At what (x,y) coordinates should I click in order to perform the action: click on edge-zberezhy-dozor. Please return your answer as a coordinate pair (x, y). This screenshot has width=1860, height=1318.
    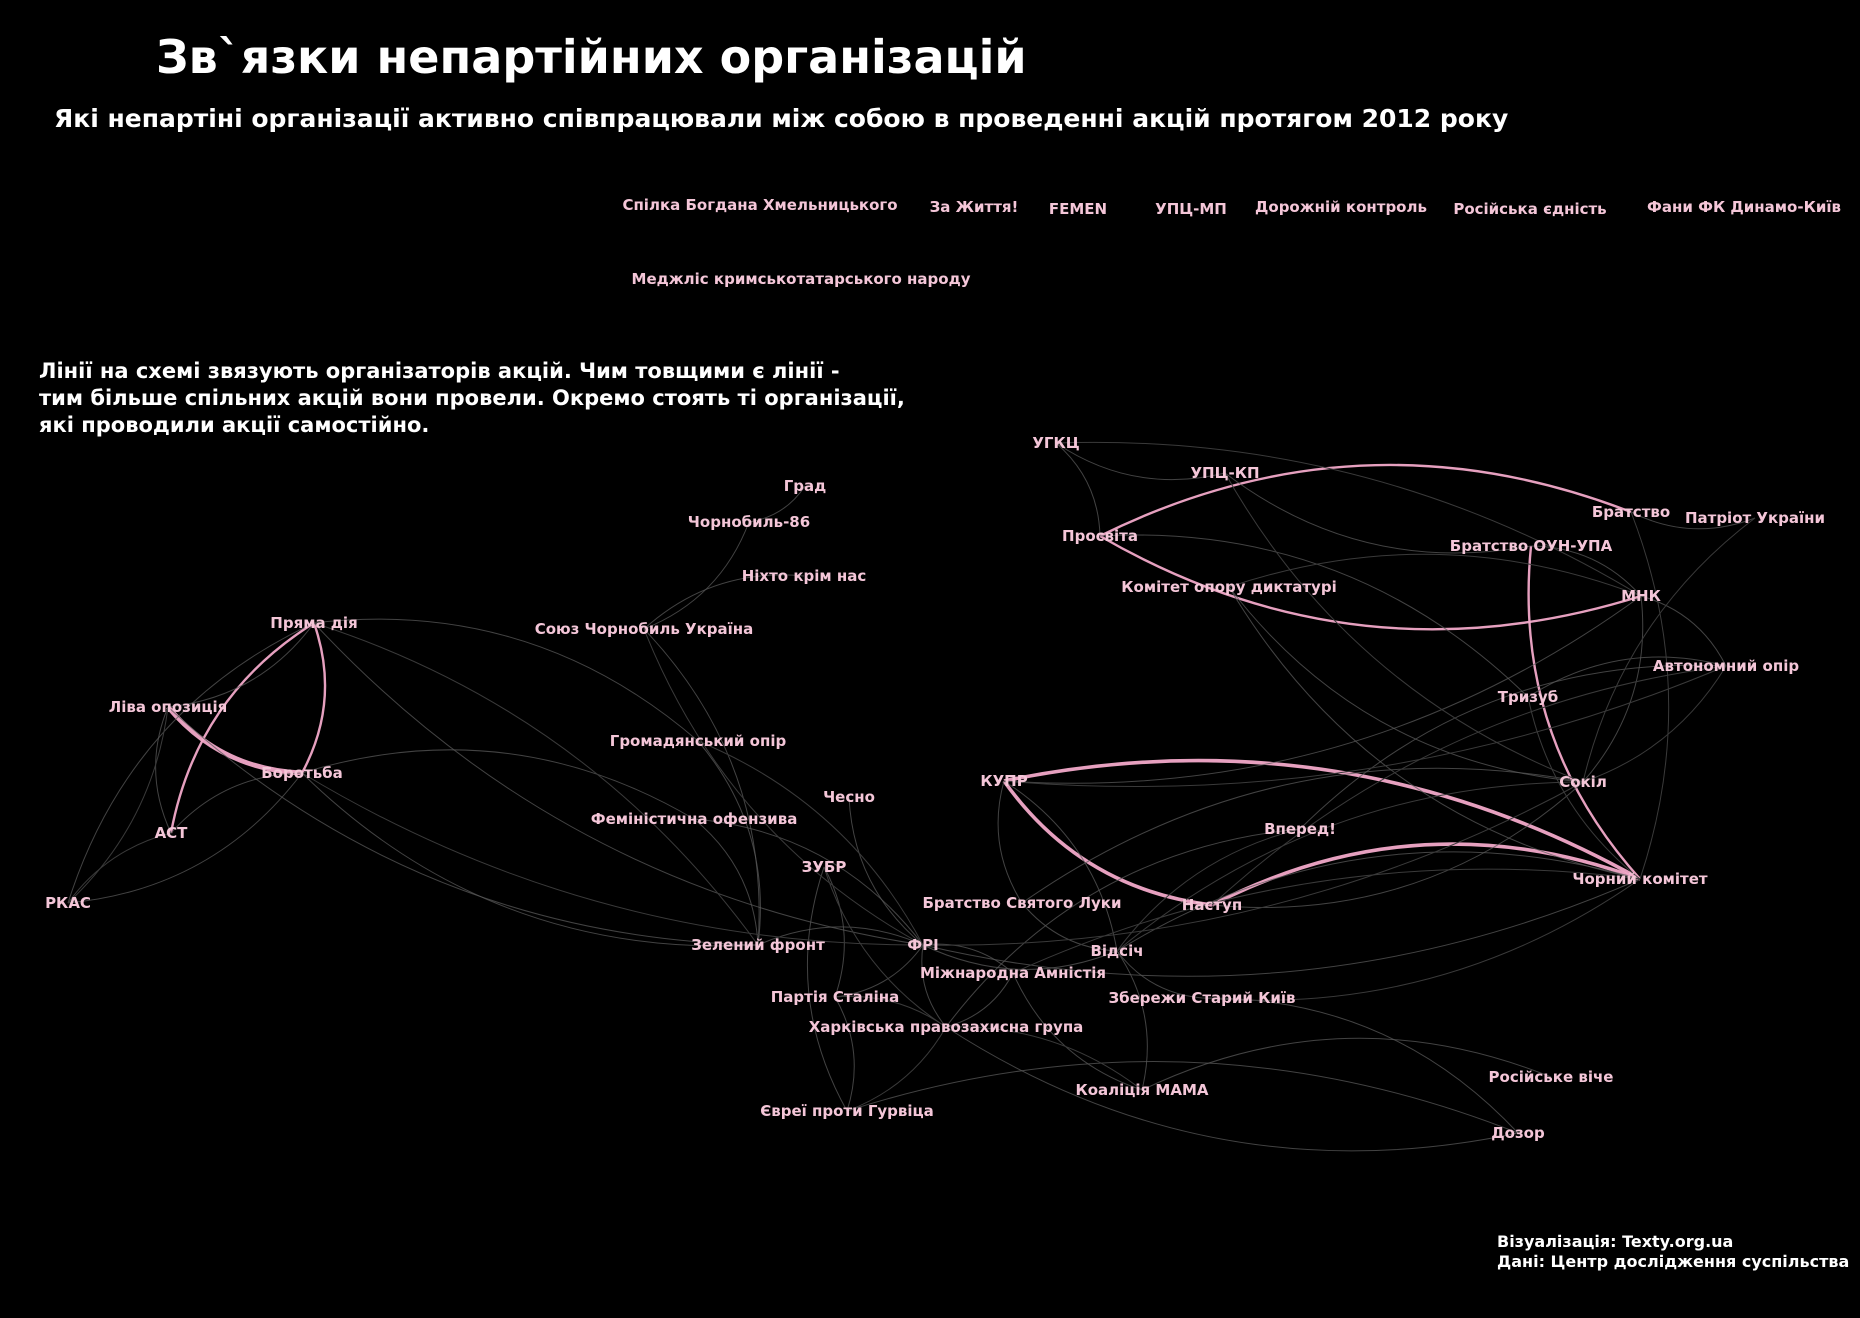
    Looking at the image, I should click on (1360, 1065).